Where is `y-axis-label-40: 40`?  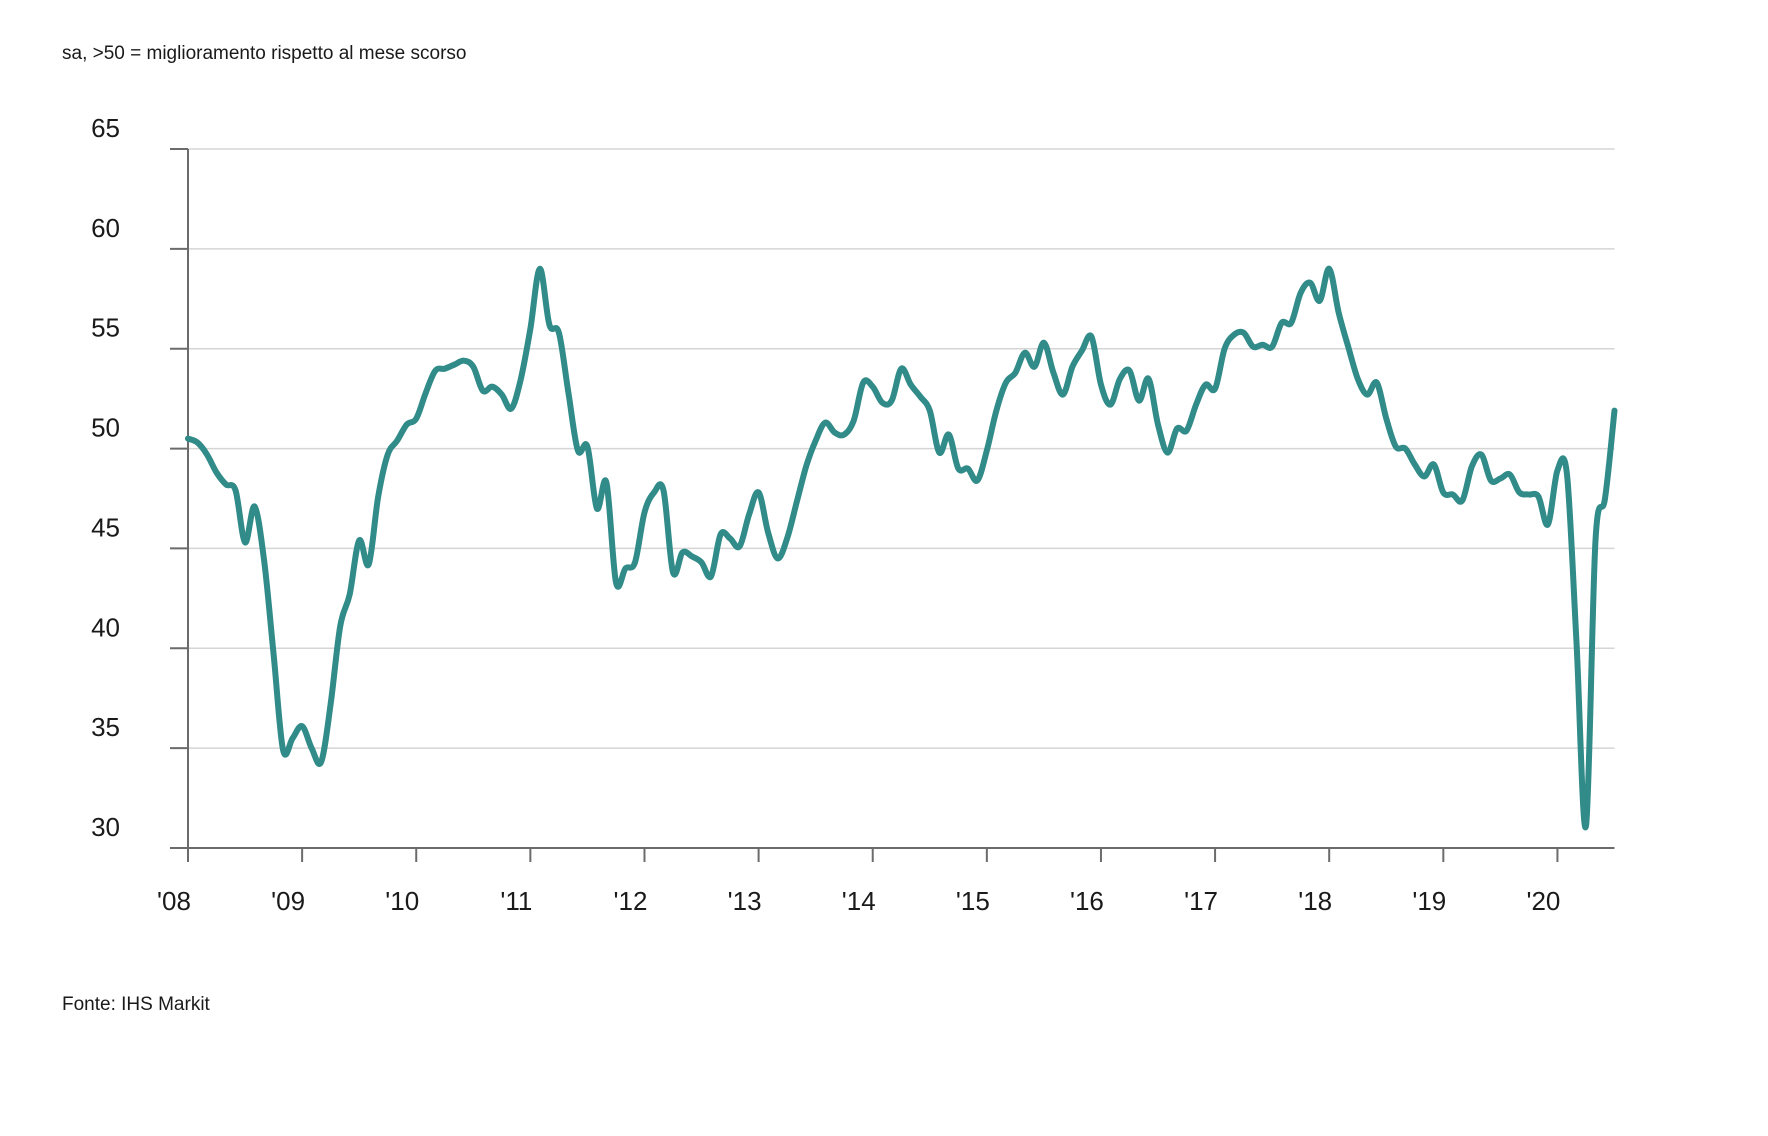
y-axis-label-40: 40 is located at coordinates (105, 627).